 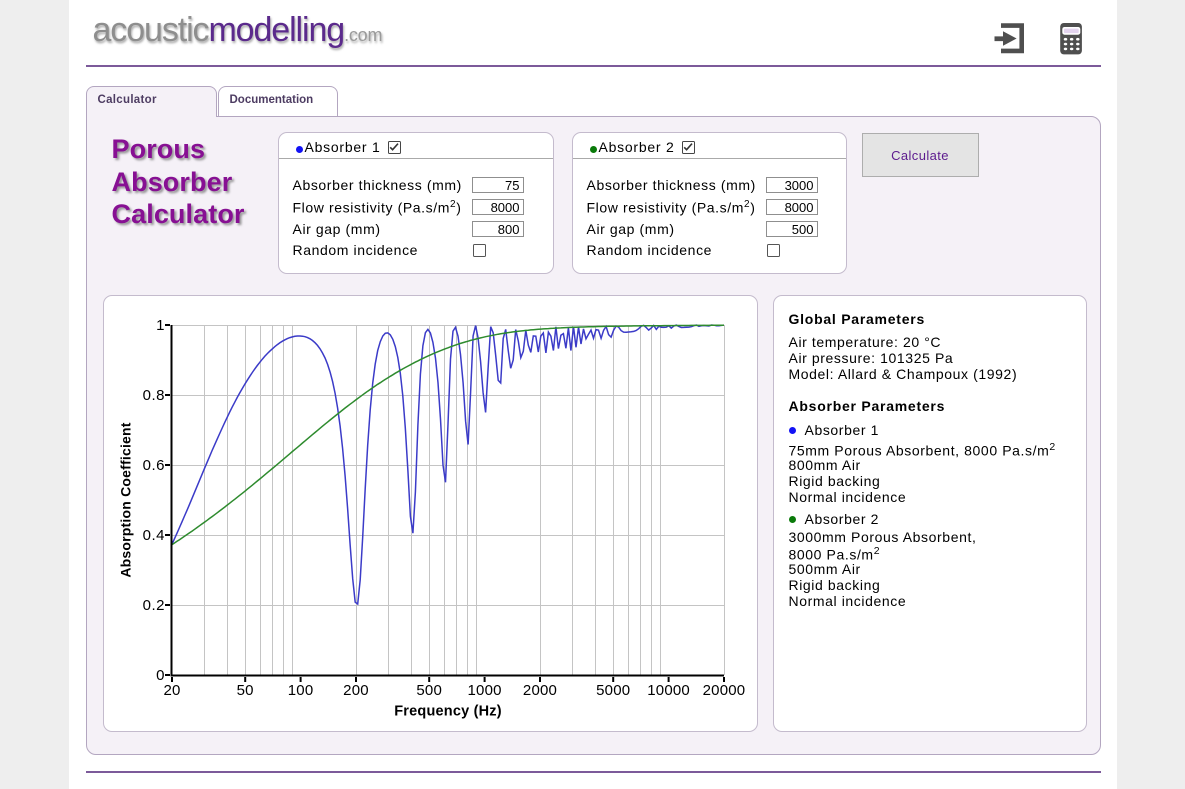 What do you see at coordinates (356, 690) in the screenshot?
I see `svg-text: 200` at bounding box center [356, 690].